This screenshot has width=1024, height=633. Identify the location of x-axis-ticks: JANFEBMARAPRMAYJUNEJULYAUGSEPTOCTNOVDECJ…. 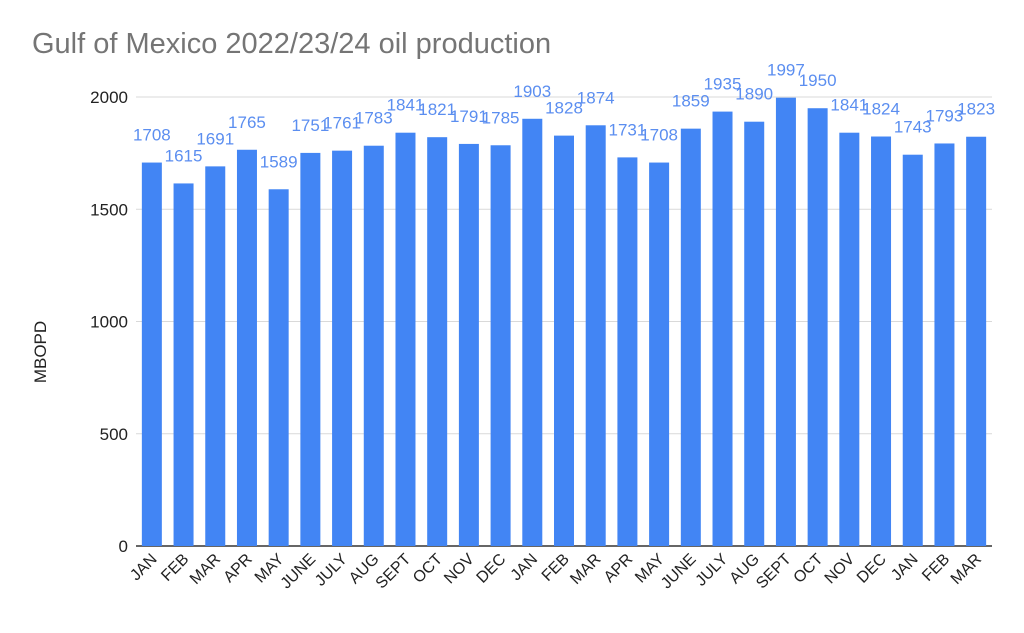
(556, 572).